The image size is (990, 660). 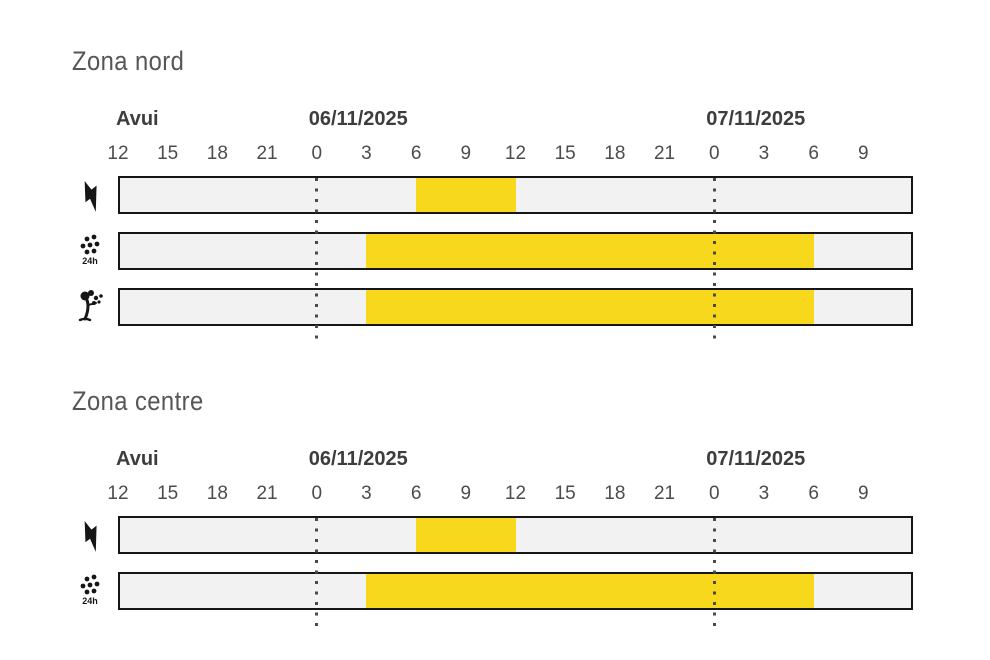 I want to click on warning-rows: 24h, so click(x=496, y=571).